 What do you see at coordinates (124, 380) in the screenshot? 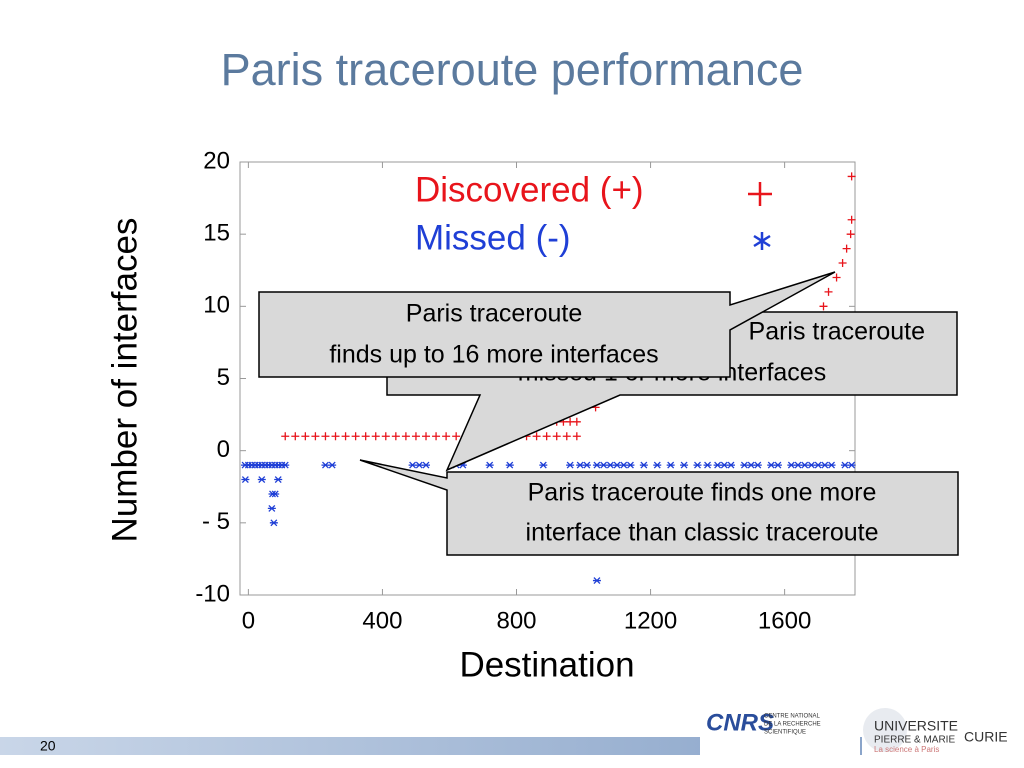
I see `y-axis-label: Number of interfaces` at bounding box center [124, 380].